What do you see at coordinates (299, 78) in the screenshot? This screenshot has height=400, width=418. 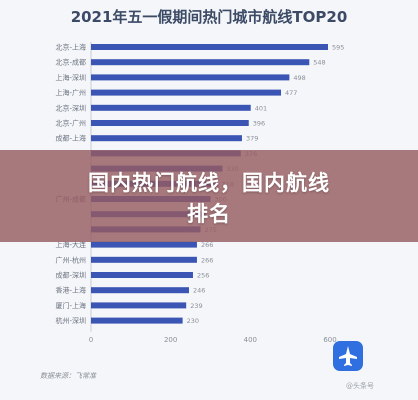 I see `data-label: 498` at bounding box center [299, 78].